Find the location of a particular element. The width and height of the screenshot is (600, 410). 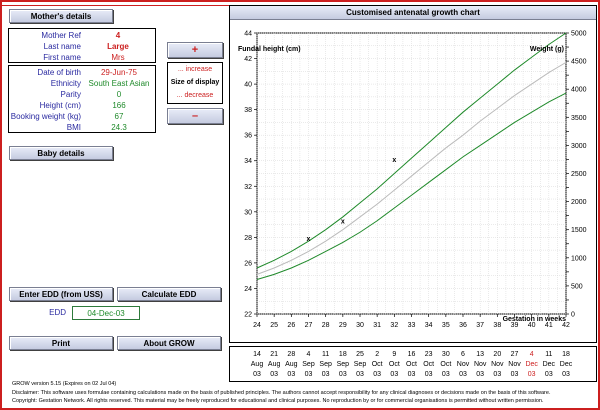

dob-label: Date of birth is located at coordinates (59, 72).